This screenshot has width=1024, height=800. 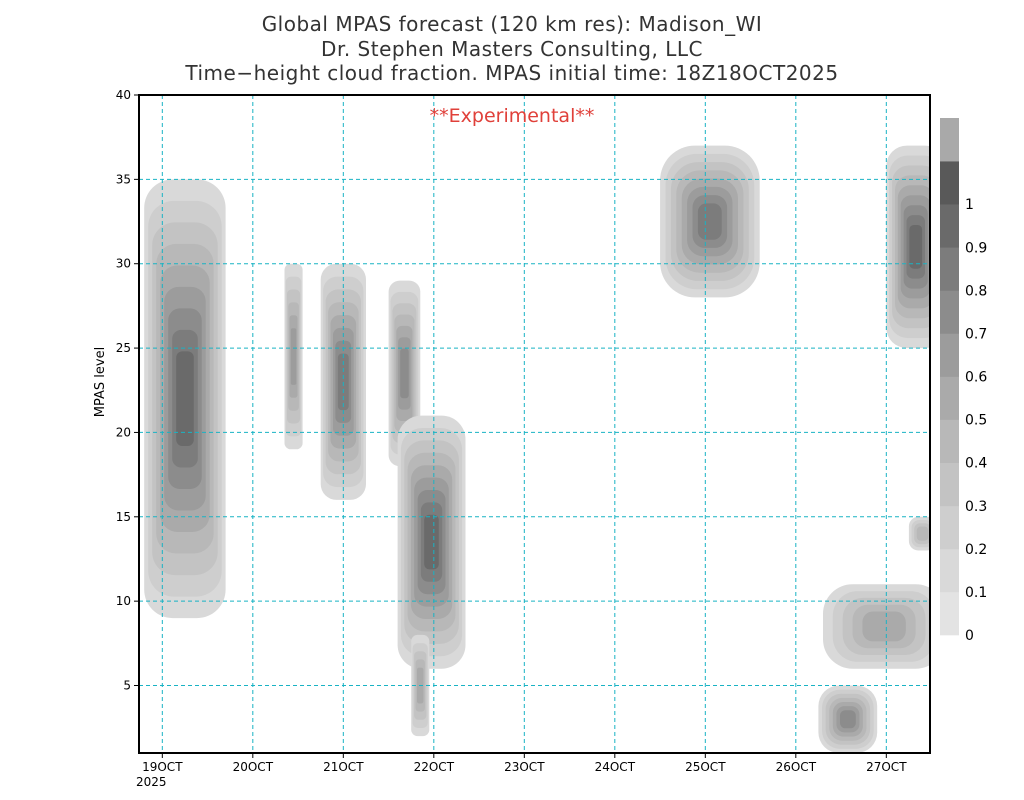 I want to click on experimental-annotation: **Experimental**, so click(x=512, y=116).